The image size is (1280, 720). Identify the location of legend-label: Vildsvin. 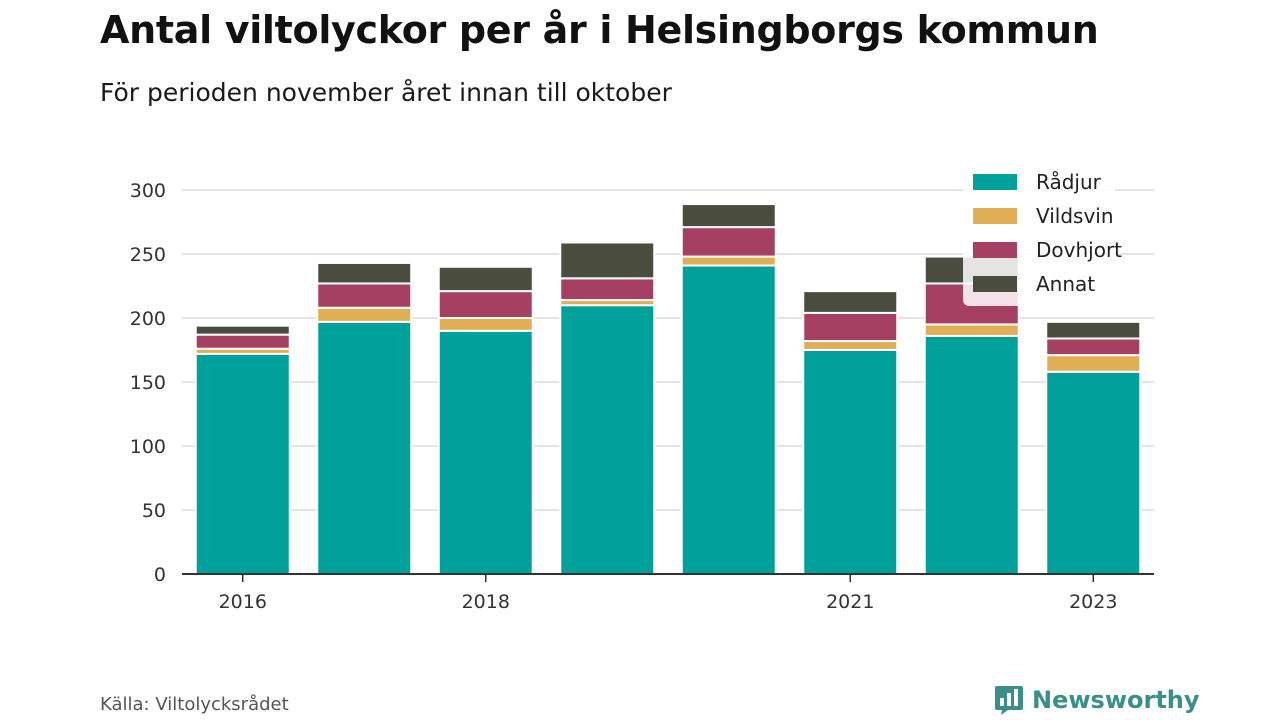
(1075, 216).